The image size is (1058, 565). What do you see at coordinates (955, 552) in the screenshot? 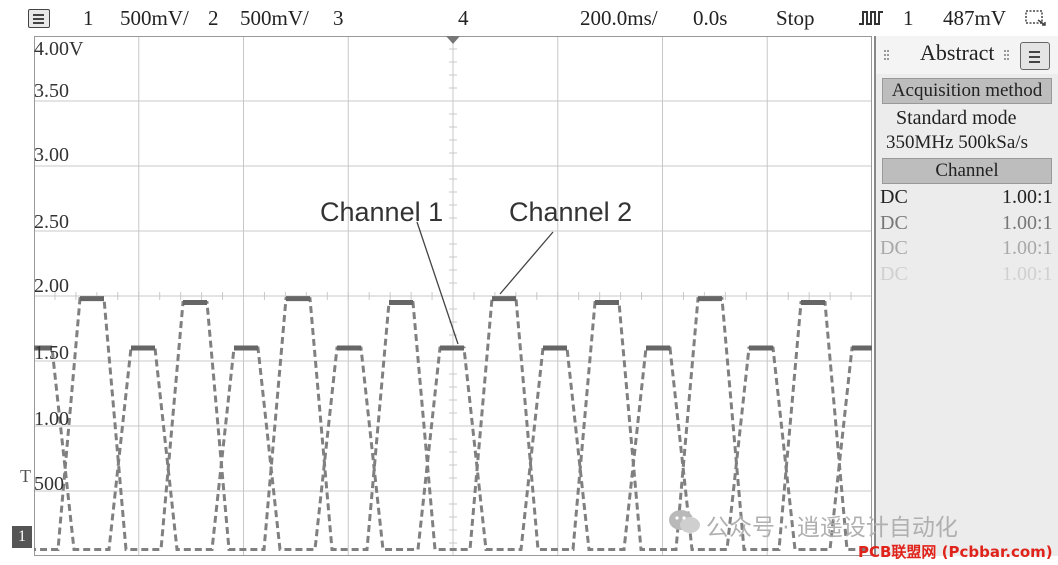
I see `site-watermark: PCB联盟网 (Pcbbar.com)` at bounding box center [955, 552].